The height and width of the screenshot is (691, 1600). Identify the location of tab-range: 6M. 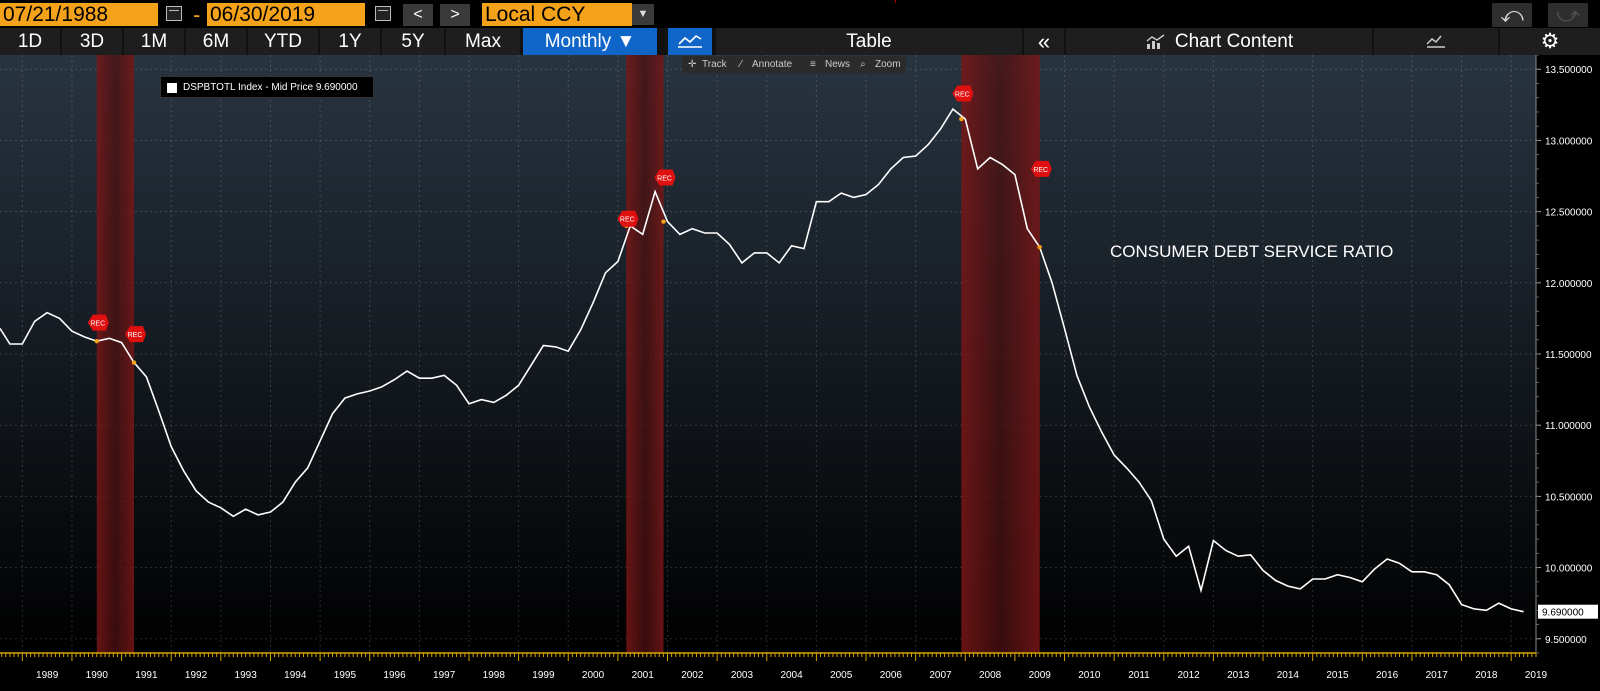
(216, 41).